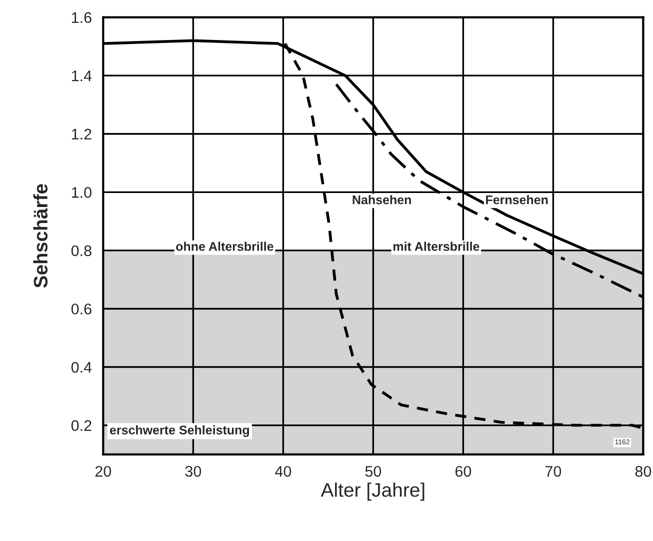 The height and width of the screenshot is (541, 653). Describe the element at coordinates (82, 17) in the screenshot. I see `y-tick-label: 1.6` at that location.